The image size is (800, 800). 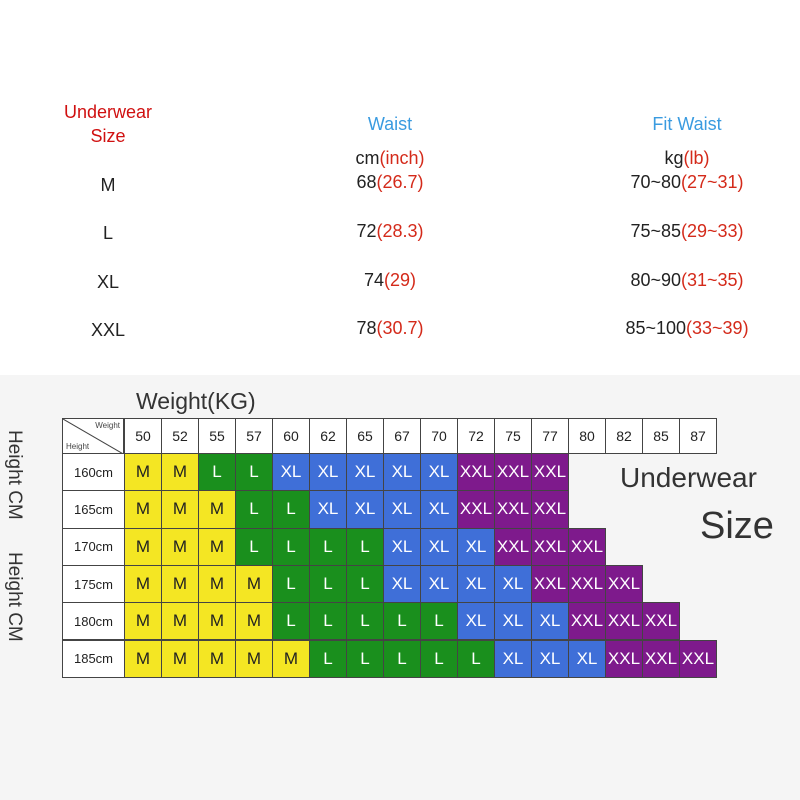 What do you see at coordinates (686, 182) in the screenshot?
I see `row-fit: 70~80(27~31)` at bounding box center [686, 182].